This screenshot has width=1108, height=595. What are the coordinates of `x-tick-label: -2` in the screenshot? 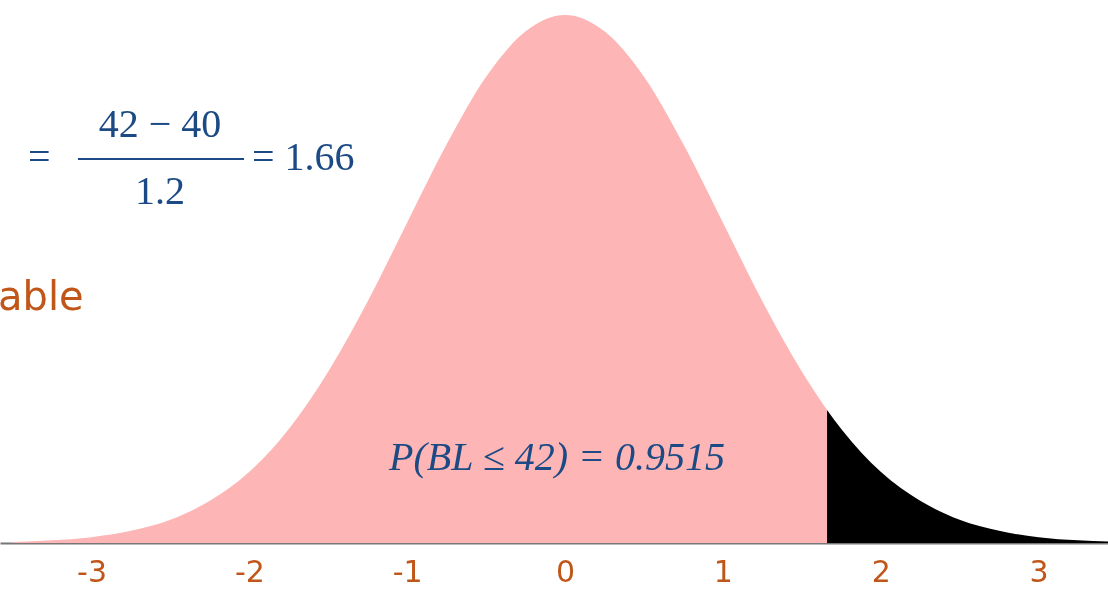 It's located at (249, 571).